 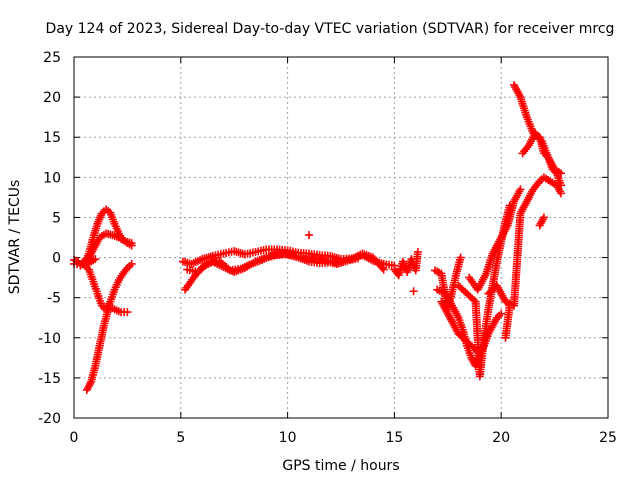 What do you see at coordinates (49, 419) in the screenshot?
I see `y-tick-label: -20` at bounding box center [49, 419].